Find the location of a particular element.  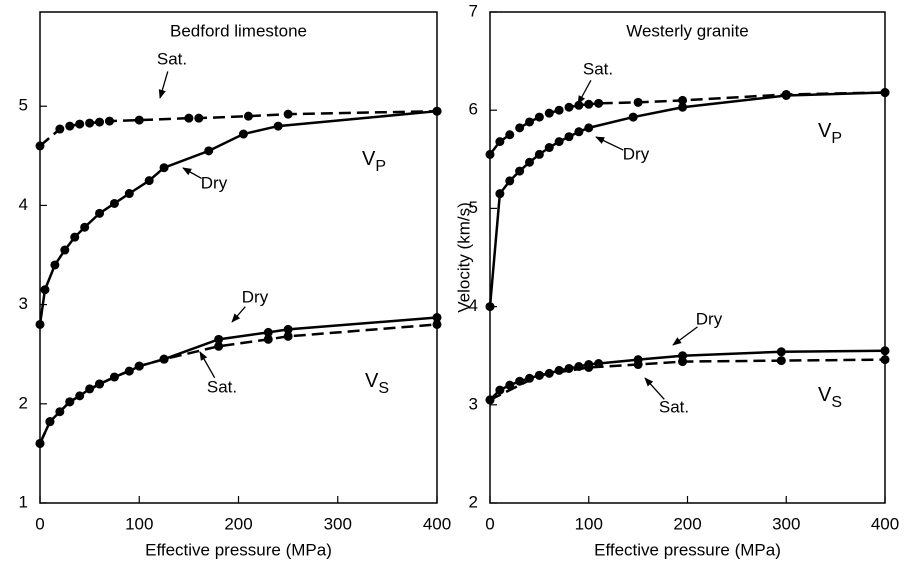

x-tick-label: 200 is located at coordinates (687, 523).